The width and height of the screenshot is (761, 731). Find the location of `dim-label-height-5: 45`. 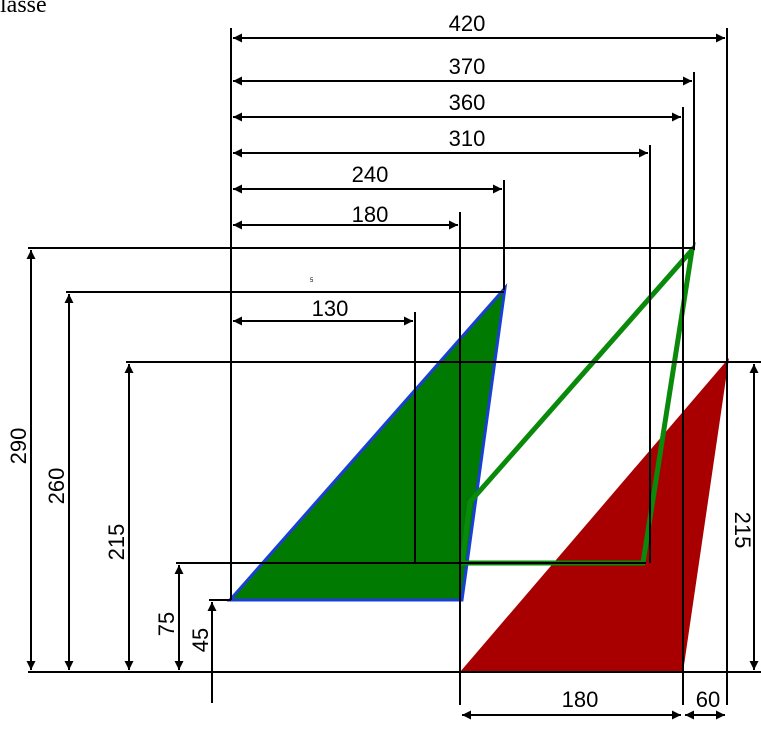

dim-label-height-5: 45 is located at coordinates (200, 640).